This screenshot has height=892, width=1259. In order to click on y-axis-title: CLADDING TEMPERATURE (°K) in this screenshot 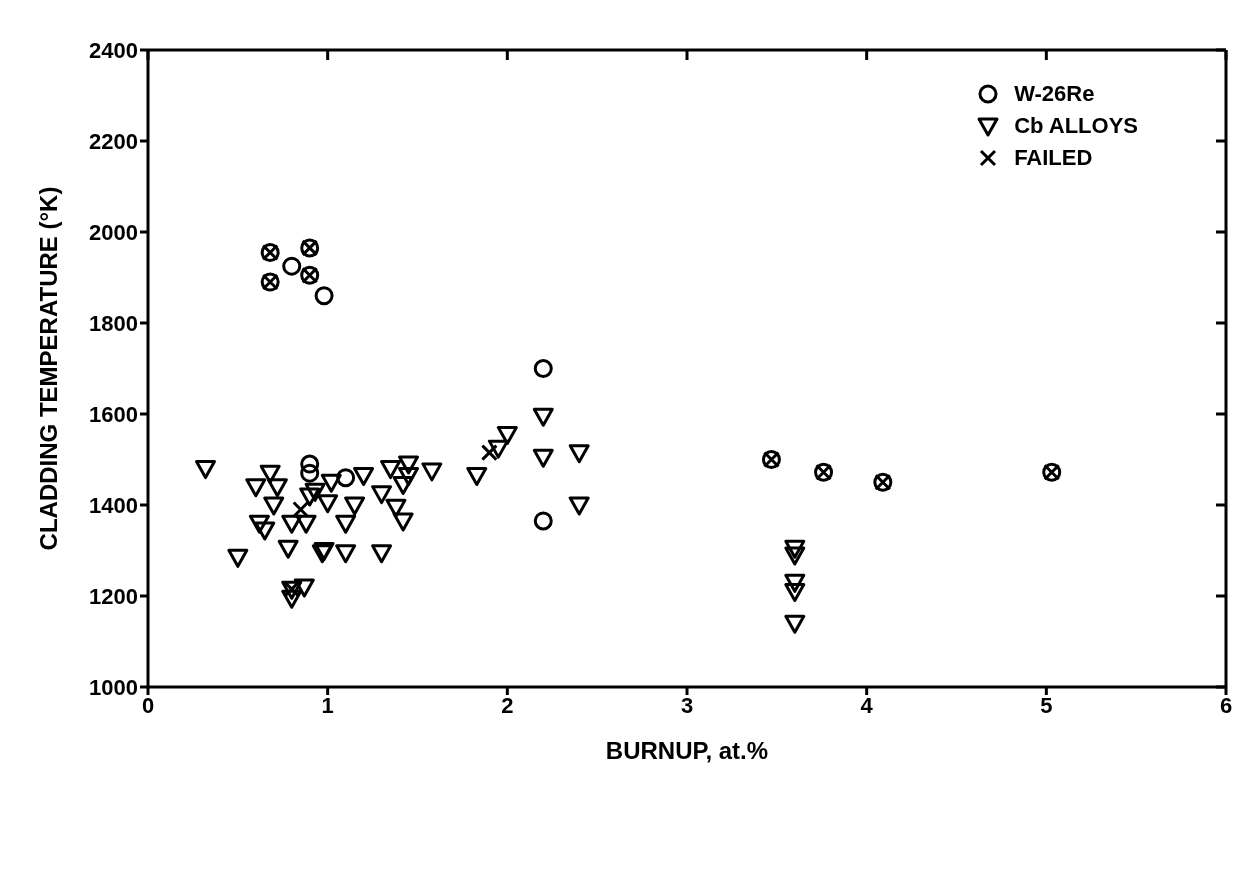, I will do `click(48, 368)`.